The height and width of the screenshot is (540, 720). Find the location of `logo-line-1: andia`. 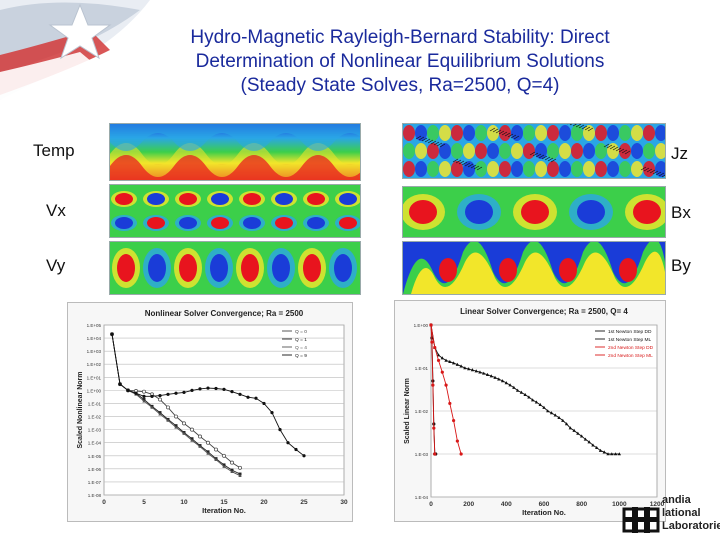

logo-line-1: andia is located at coordinates (676, 500).